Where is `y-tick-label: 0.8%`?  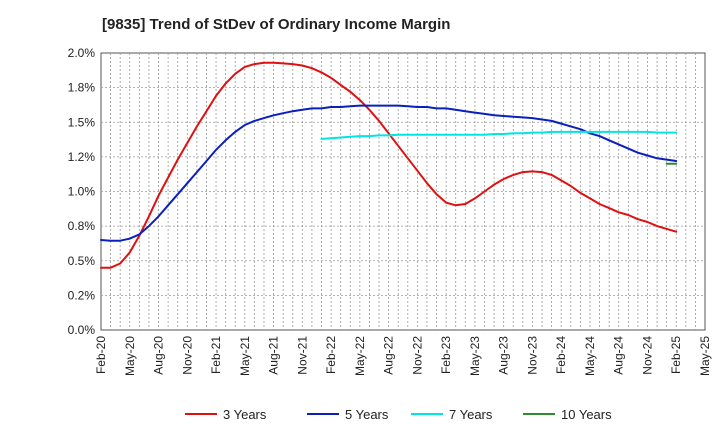
y-tick-label: 0.8% is located at coordinates (82, 226).